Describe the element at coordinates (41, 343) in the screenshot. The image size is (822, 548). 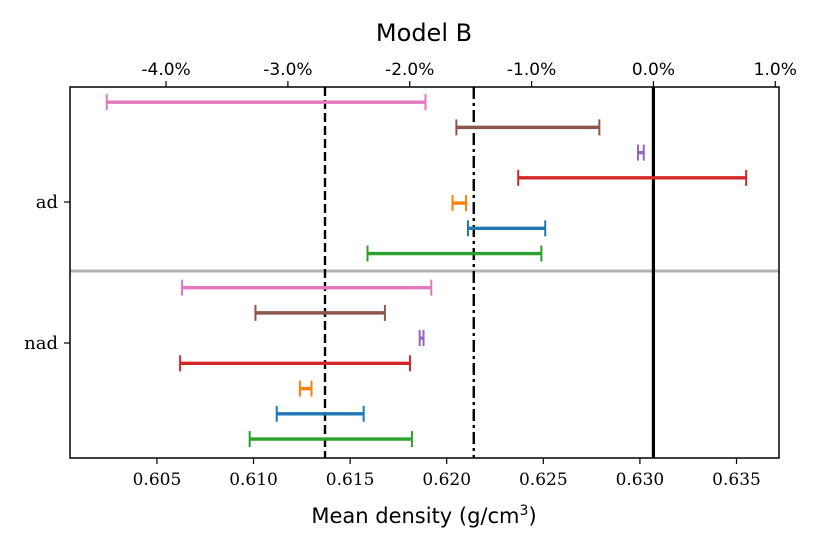
I see `y-tick-label: nad` at that location.